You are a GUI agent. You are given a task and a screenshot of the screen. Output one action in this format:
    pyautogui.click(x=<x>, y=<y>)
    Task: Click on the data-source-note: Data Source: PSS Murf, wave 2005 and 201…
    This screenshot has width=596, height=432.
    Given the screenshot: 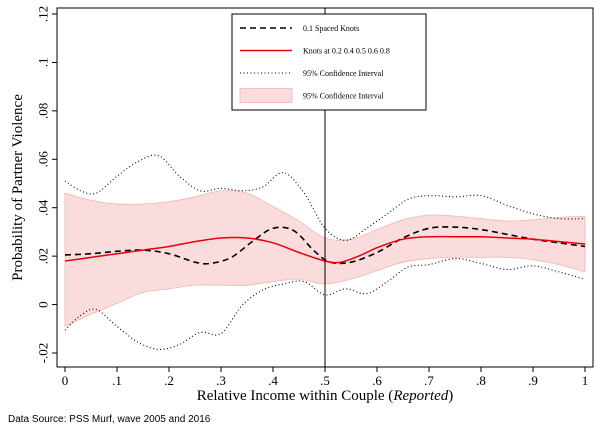 What is the action you would take?
    pyautogui.click(x=109, y=419)
    